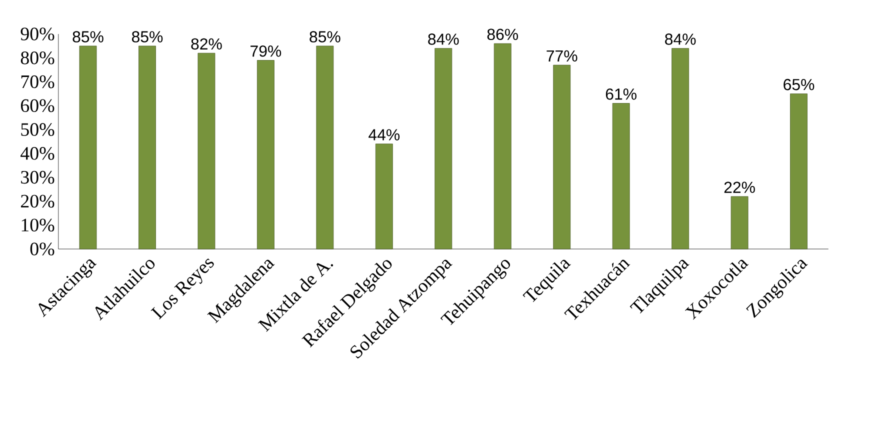 This screenshot has width=870, height=427. I want to click on data-label: 86%, so click(502, 34).